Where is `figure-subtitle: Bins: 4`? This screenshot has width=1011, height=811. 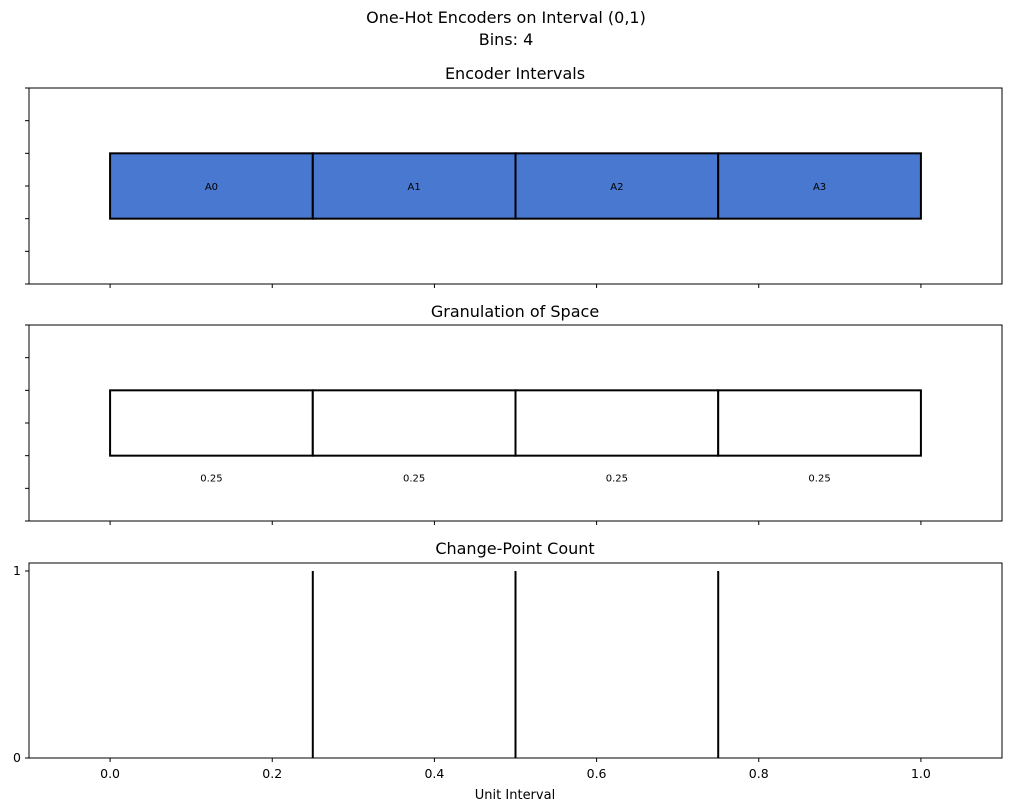 figure-subtitle: Bins: 4 is located at coordinates (506, 39).